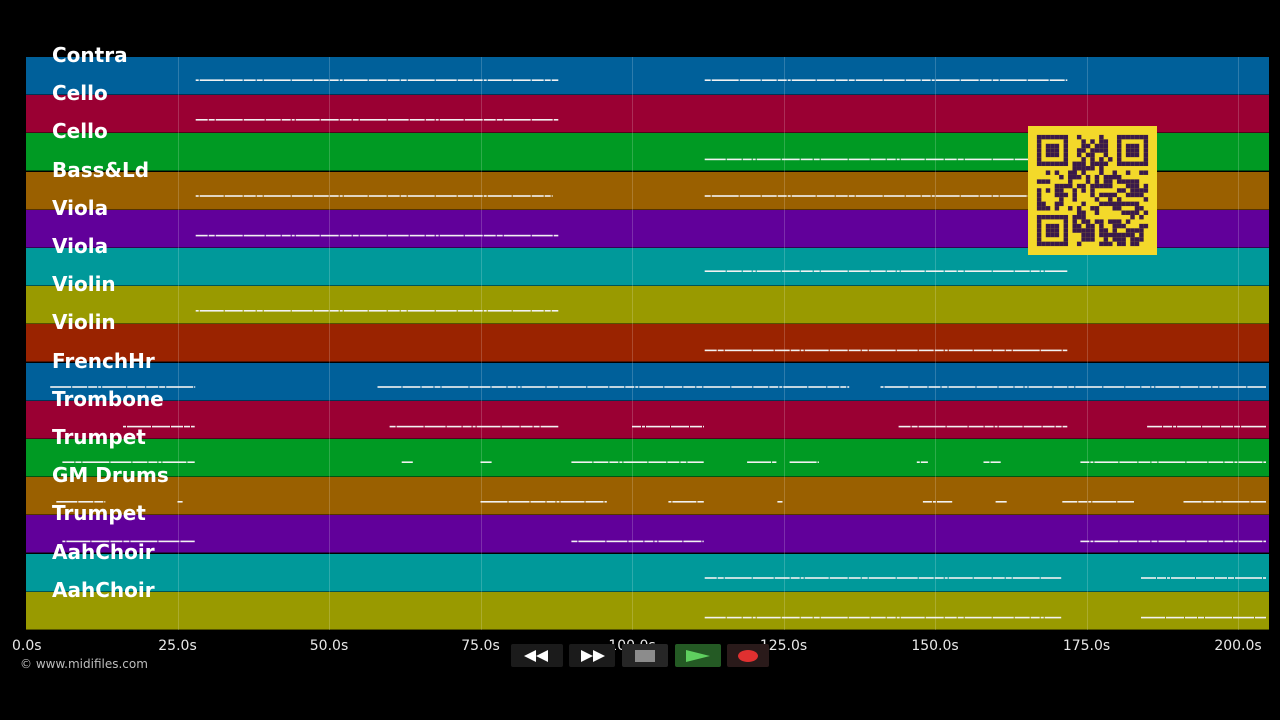 This screenshot has width=1280, height=720. Describe the element at coordinates (647, 496) in the screenshot. I see `track-lane` at that location.